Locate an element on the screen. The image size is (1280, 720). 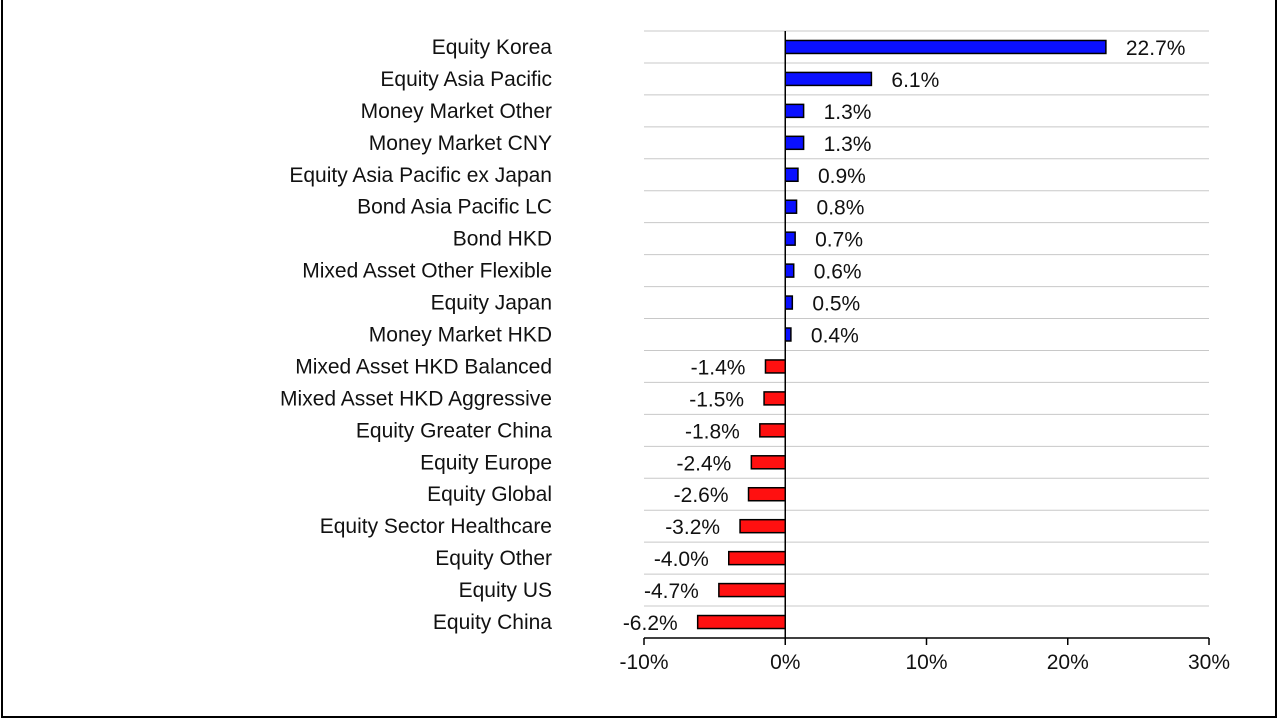
data-label: -1.5% is located at coordinates (716, 399).